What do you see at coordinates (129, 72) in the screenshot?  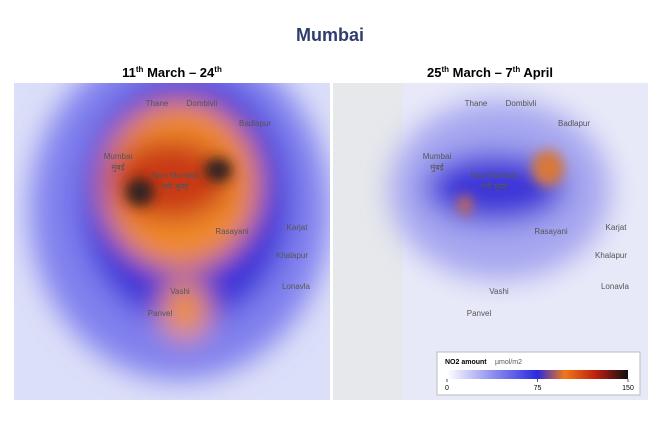 I see `title-part: 11` at bounding box center [129, 72].